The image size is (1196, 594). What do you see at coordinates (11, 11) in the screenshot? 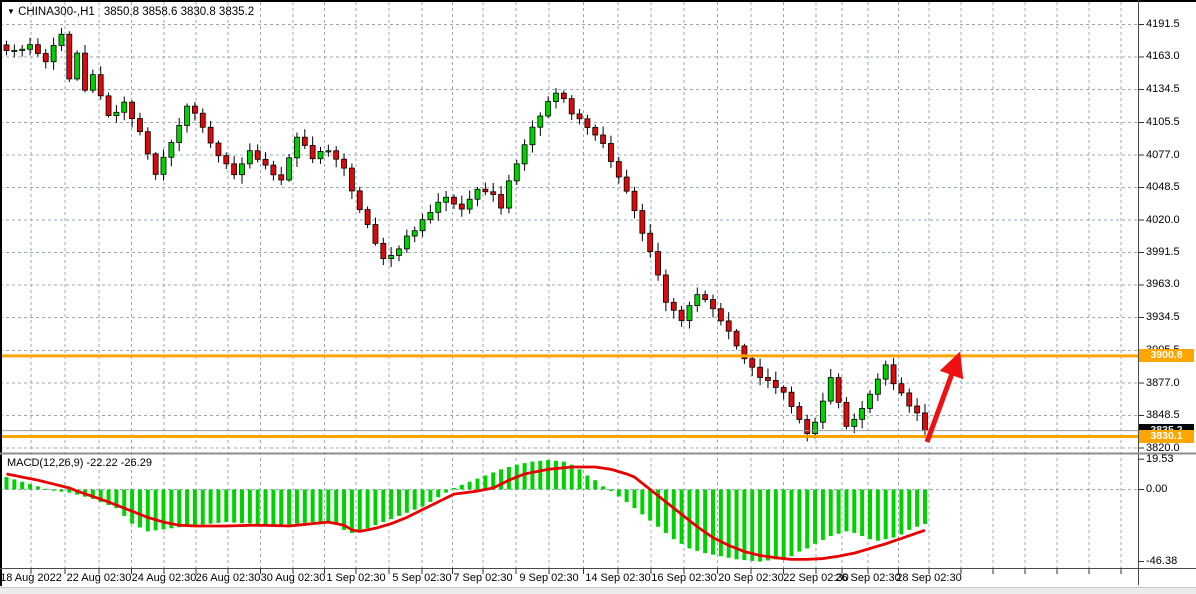
I see `chevron-down-icon: ▼` at bounding box center [11, 11].